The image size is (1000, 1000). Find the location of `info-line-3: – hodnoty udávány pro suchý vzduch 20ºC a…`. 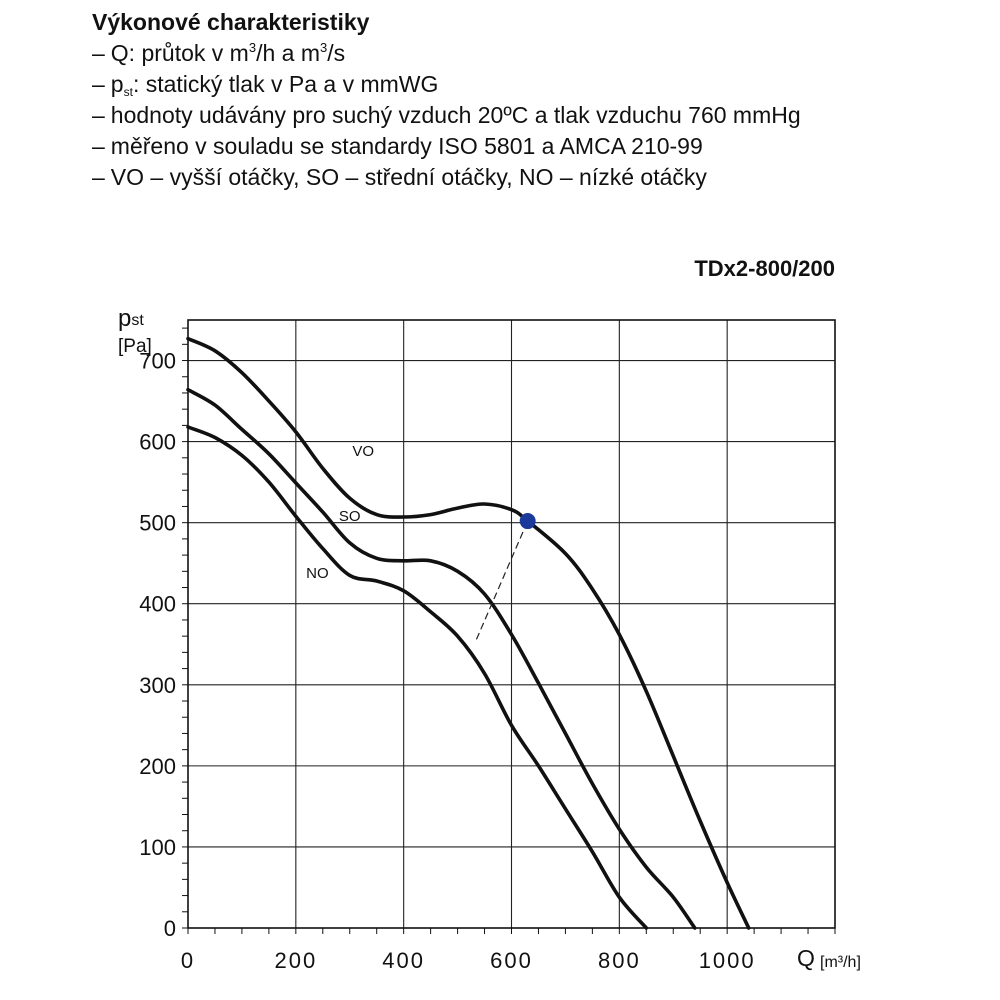

info-line-3: – hodnoty udávány pro suchý vzduch 20ºC a… is located at coordinates (532, 115).